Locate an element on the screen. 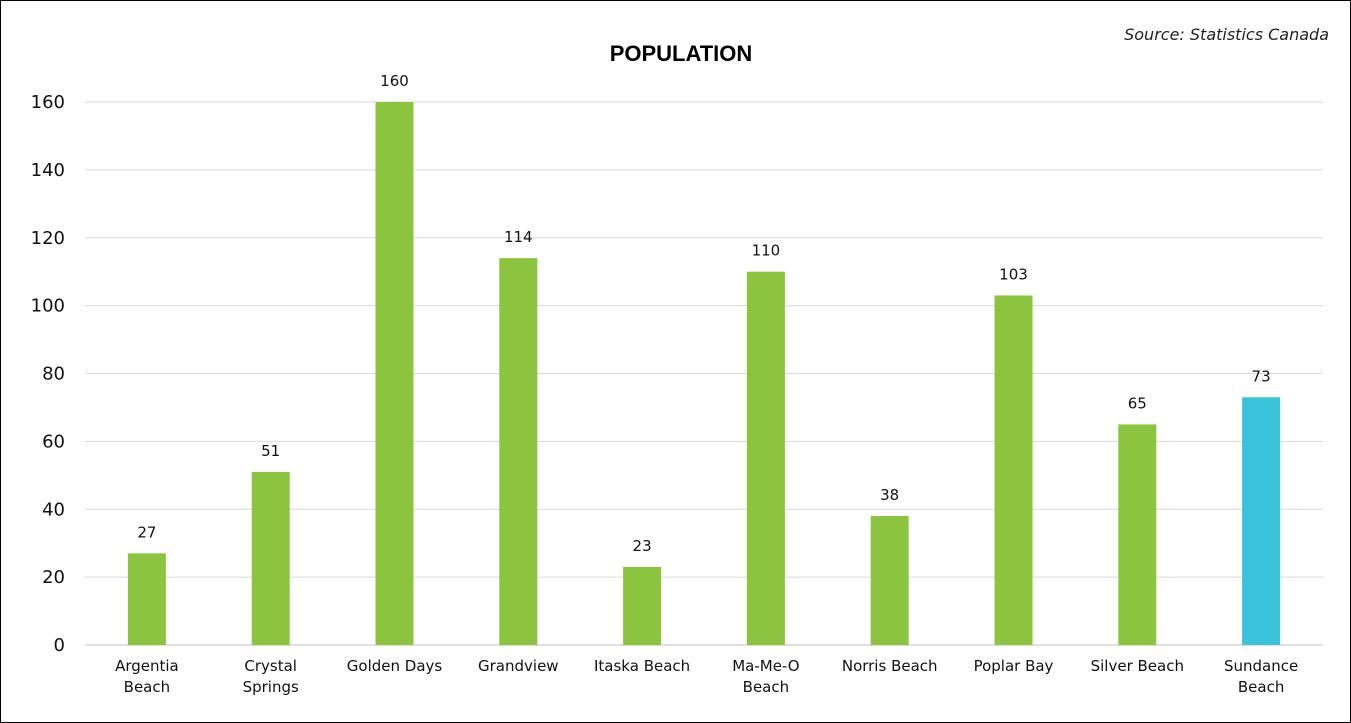 The image size is (1351, 723). data-label: 27 is located at coordinates (146, 532).